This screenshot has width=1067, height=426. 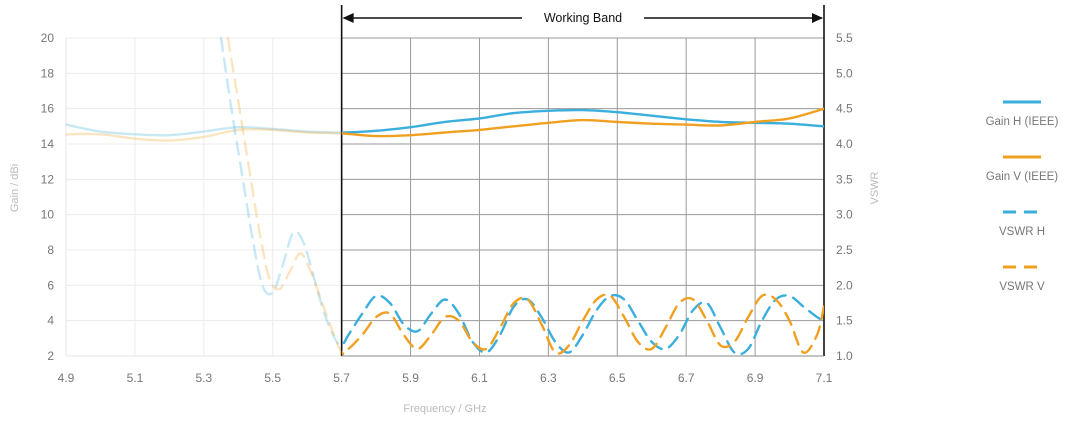 What do you see at coordinates (844, 321) in the screenshot?
I see `y2-tick-label: 1.5` at bounding box center [844, 321].